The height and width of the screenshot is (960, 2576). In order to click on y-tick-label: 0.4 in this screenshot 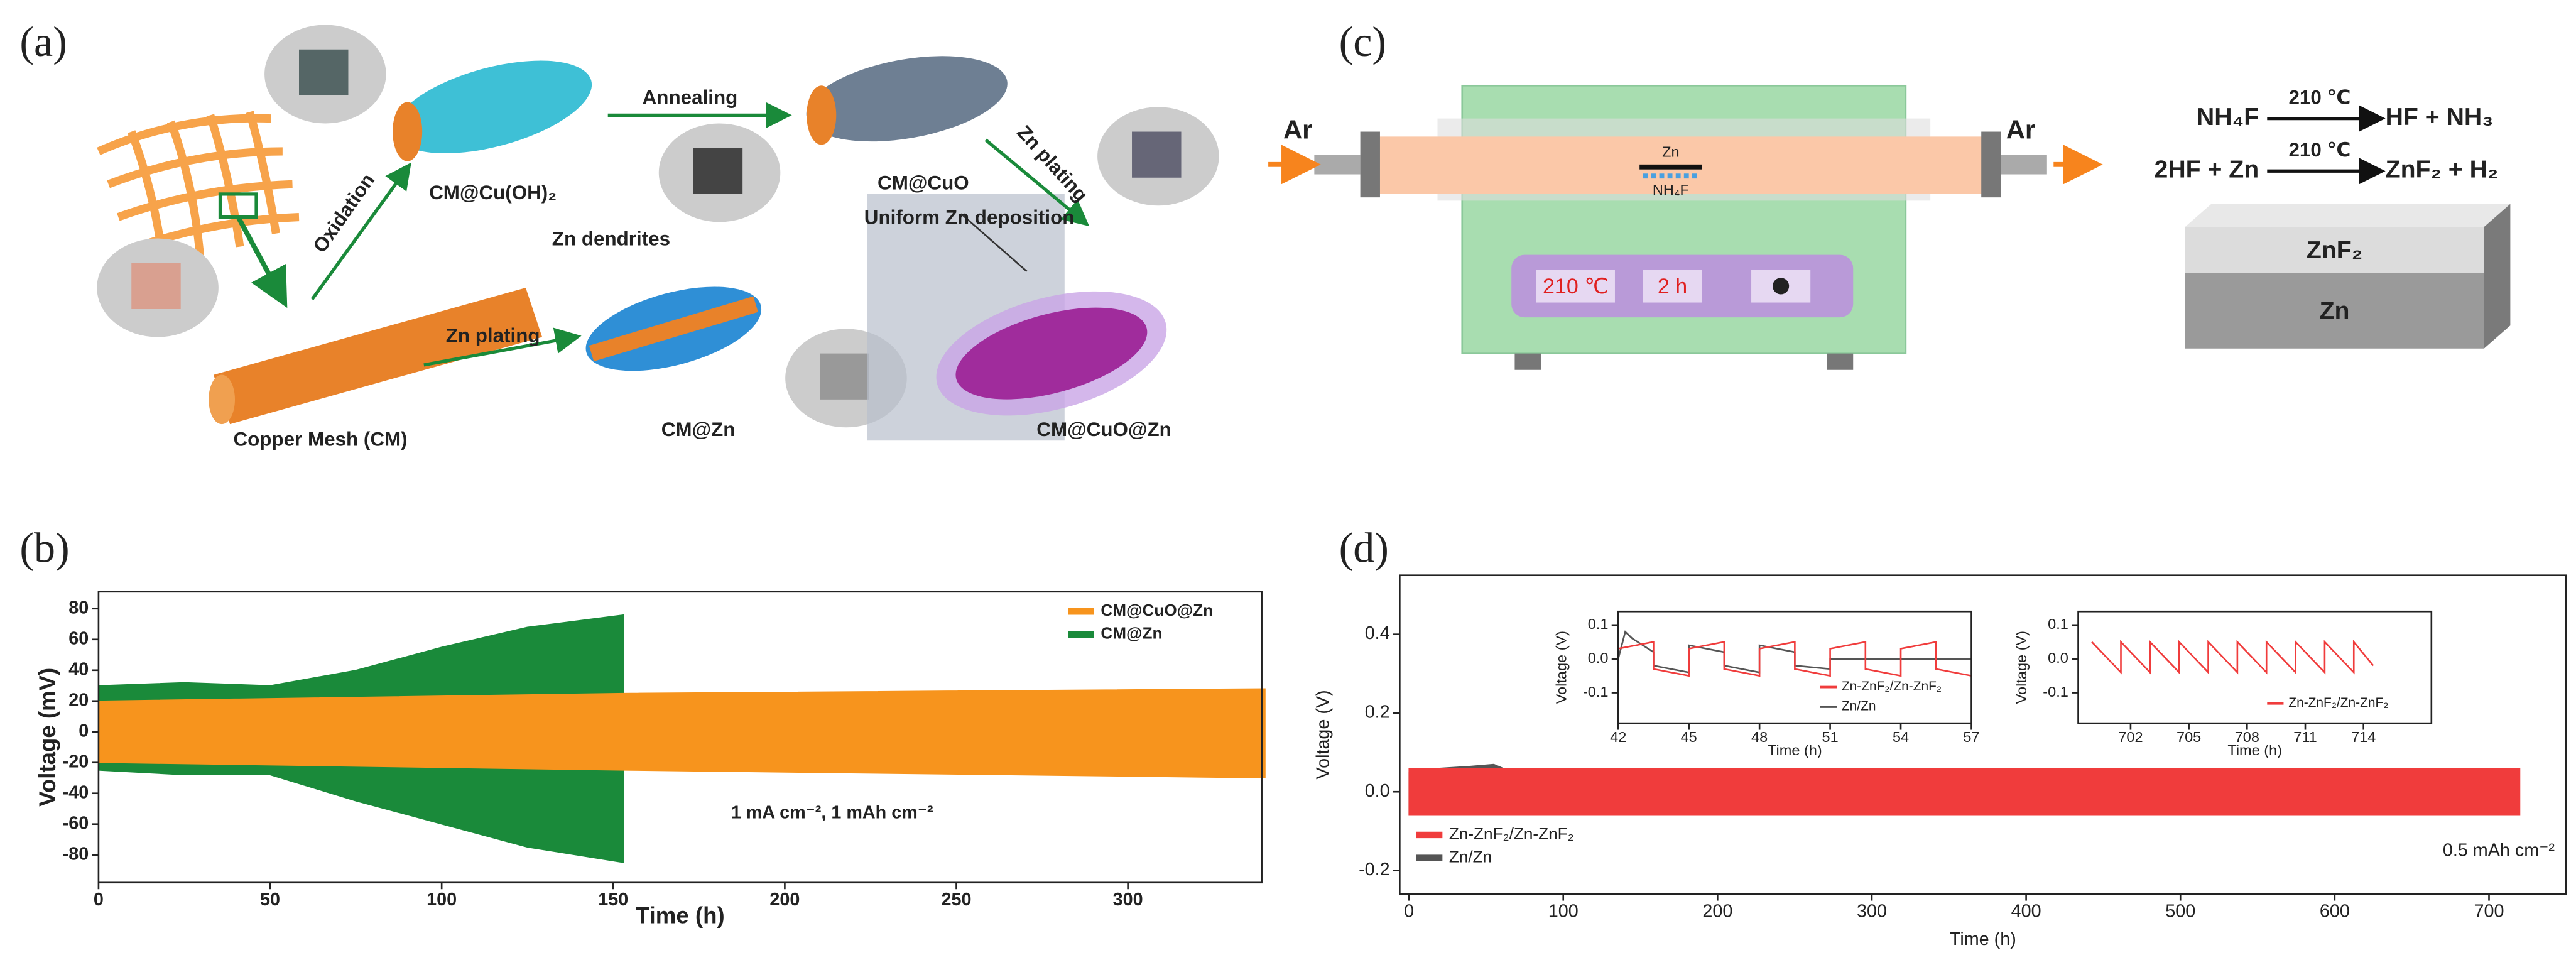, I will do `click(1377, 633)`.